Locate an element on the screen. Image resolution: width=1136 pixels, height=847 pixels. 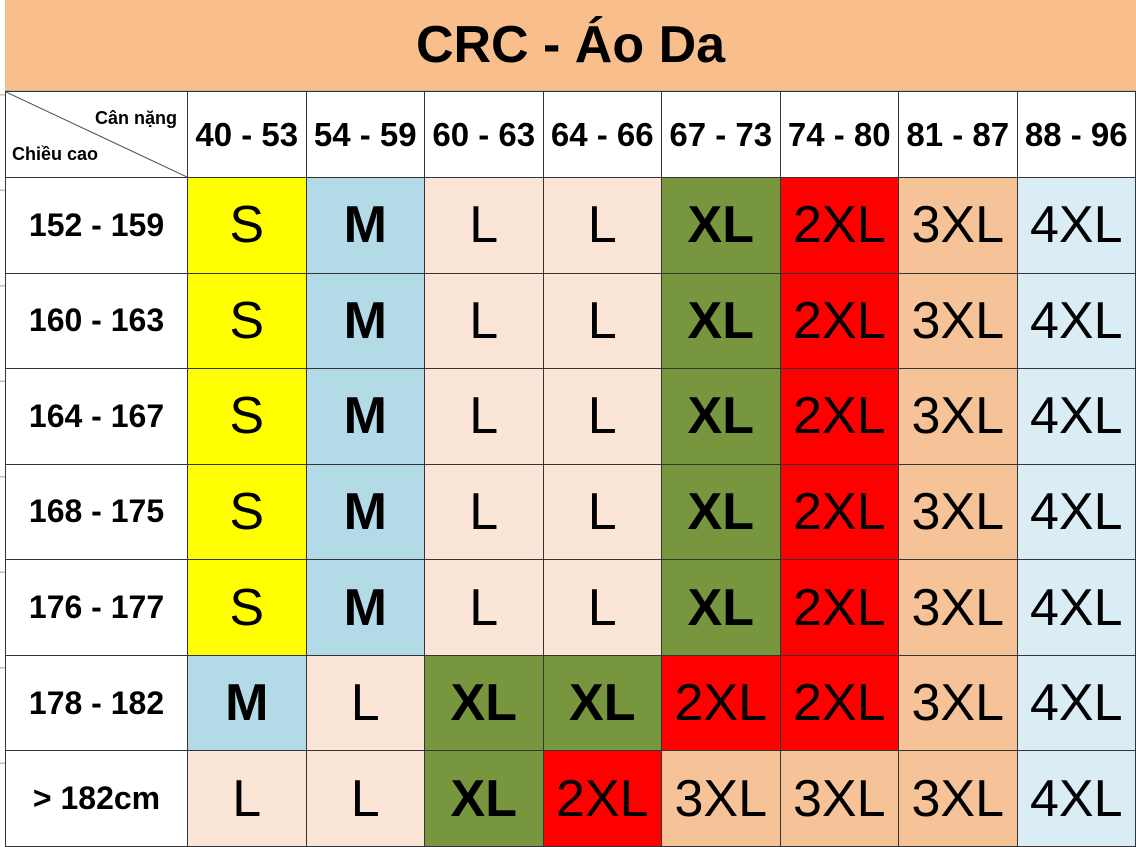
weight-range-header: 81 - 87 is located at coordinates (958, 134).